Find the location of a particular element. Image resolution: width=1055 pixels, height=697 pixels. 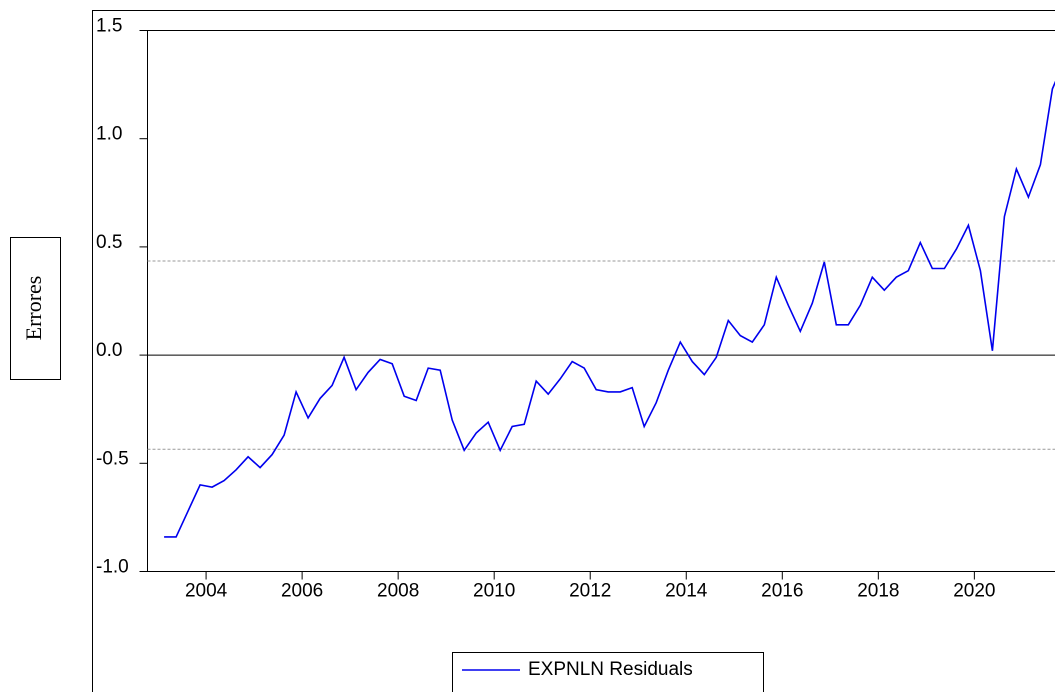

y-tick-label: -1.0 is located at coordinates (112, 567).